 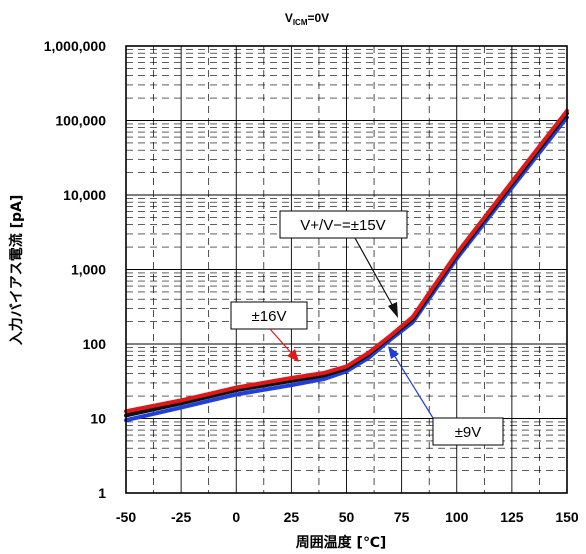 I want to click on y-tick-label: 10,000, so click(x=84, y=195).